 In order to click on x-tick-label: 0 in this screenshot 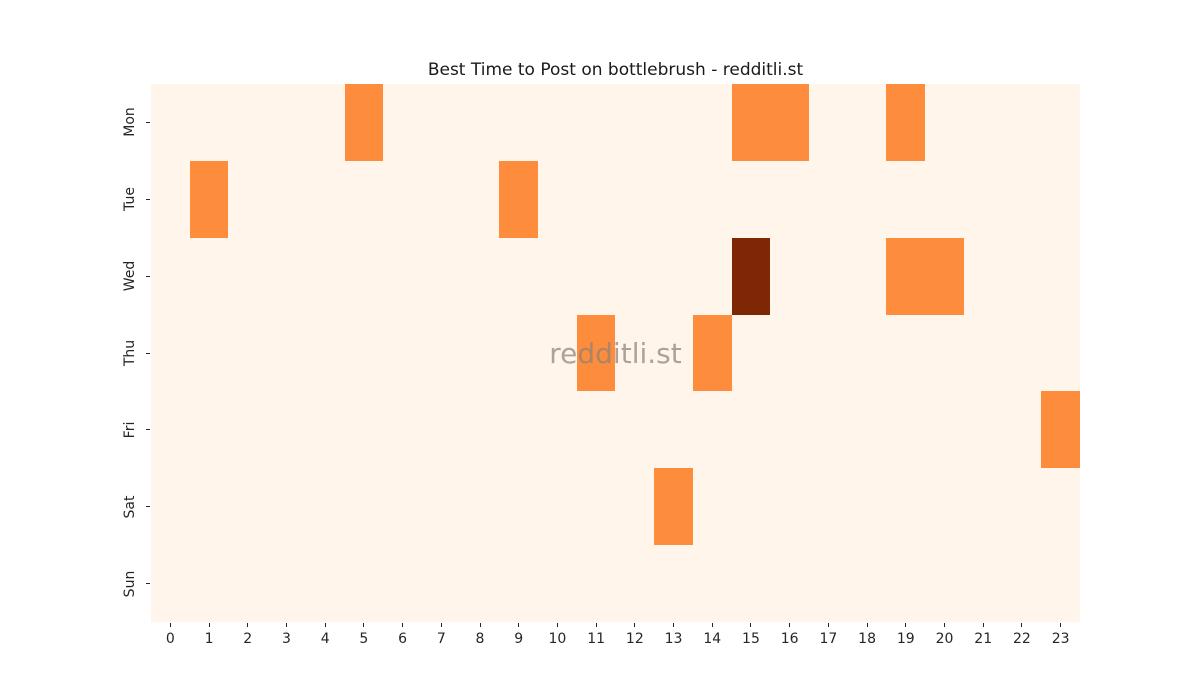, I will do `click(170, 639)`.